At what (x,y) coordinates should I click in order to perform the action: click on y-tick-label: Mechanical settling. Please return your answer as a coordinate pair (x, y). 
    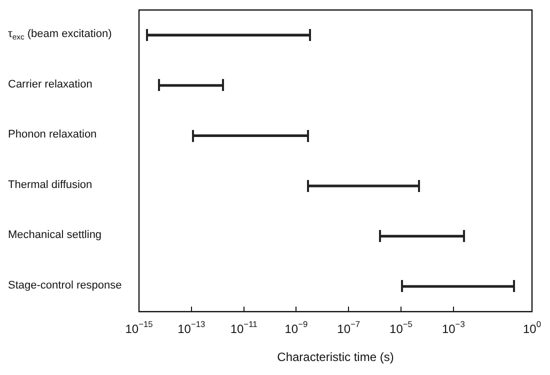
    Looking at the image, I should click on (55, 235).